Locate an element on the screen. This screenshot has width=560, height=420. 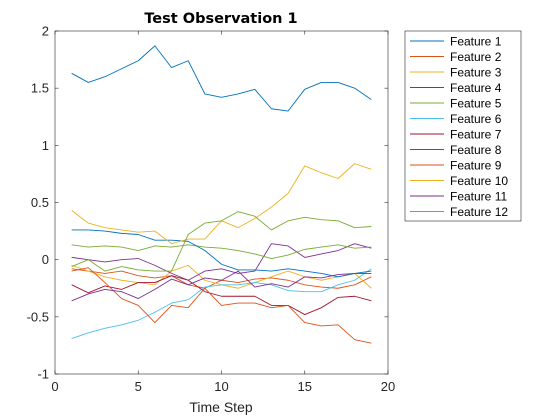
legend-label-feature-4: Feature 4 is located at coordinates (476, 88).